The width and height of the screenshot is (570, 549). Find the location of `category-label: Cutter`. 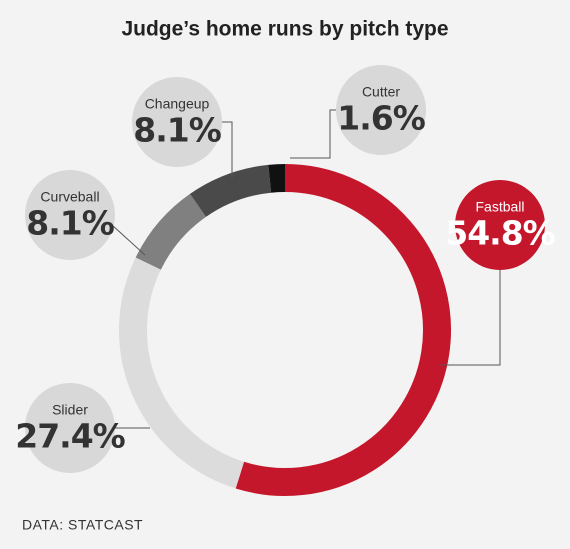

category-label: Cutter is located at coordinates (381, 92).